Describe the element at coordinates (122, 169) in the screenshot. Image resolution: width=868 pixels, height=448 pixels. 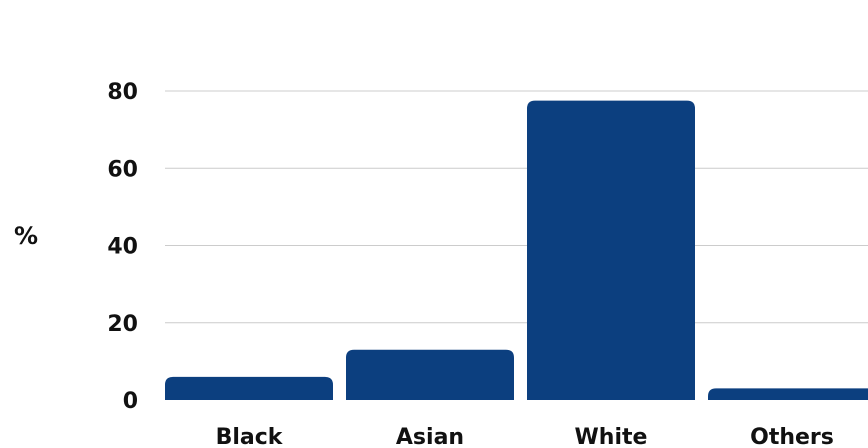
I see `y-tick-label: 60` at that location.